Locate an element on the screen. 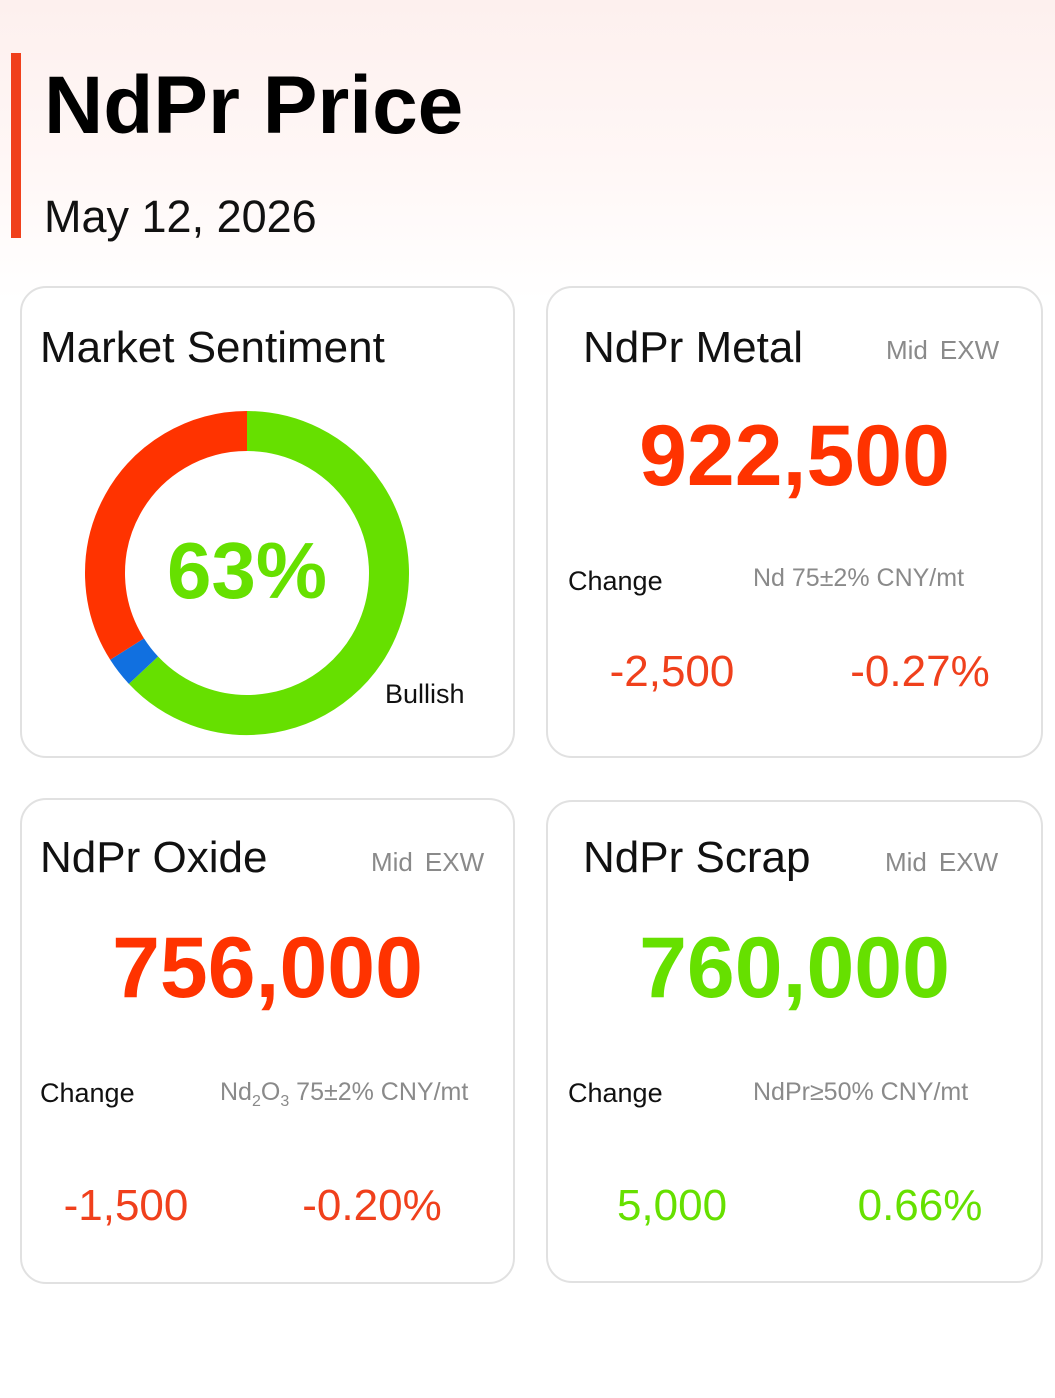 This screenshot has height=1398, width=1055. ndpr-metal-title: NdPr Metal is located at coordinates (693, 347).